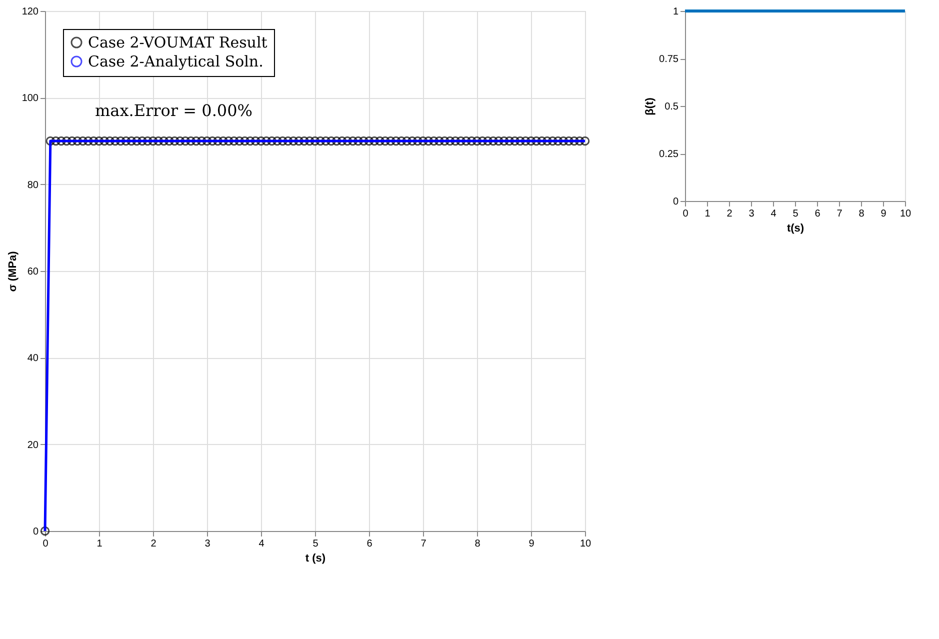 Image resolution: width=939 pixels, height=639 pixels. What do you see at coordinates (33, 358) in the screenshot?
I see `y-tick-label: 40` at bounding box center [33, 358].